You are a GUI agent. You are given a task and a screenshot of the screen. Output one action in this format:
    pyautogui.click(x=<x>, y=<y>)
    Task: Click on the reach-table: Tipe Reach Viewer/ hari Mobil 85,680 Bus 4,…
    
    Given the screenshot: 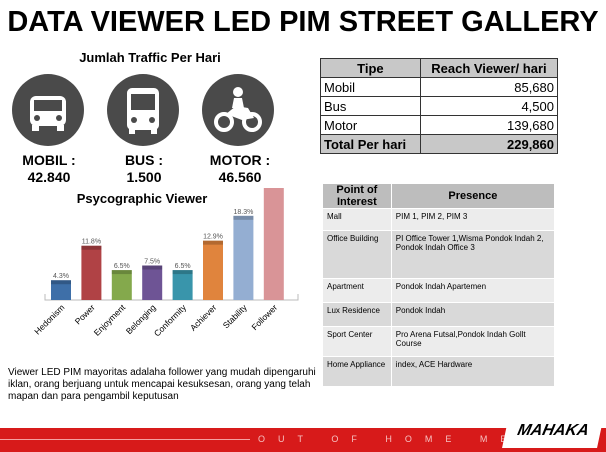 What is the action you would take?
    pyautogui.click(x=439, y=106)
    